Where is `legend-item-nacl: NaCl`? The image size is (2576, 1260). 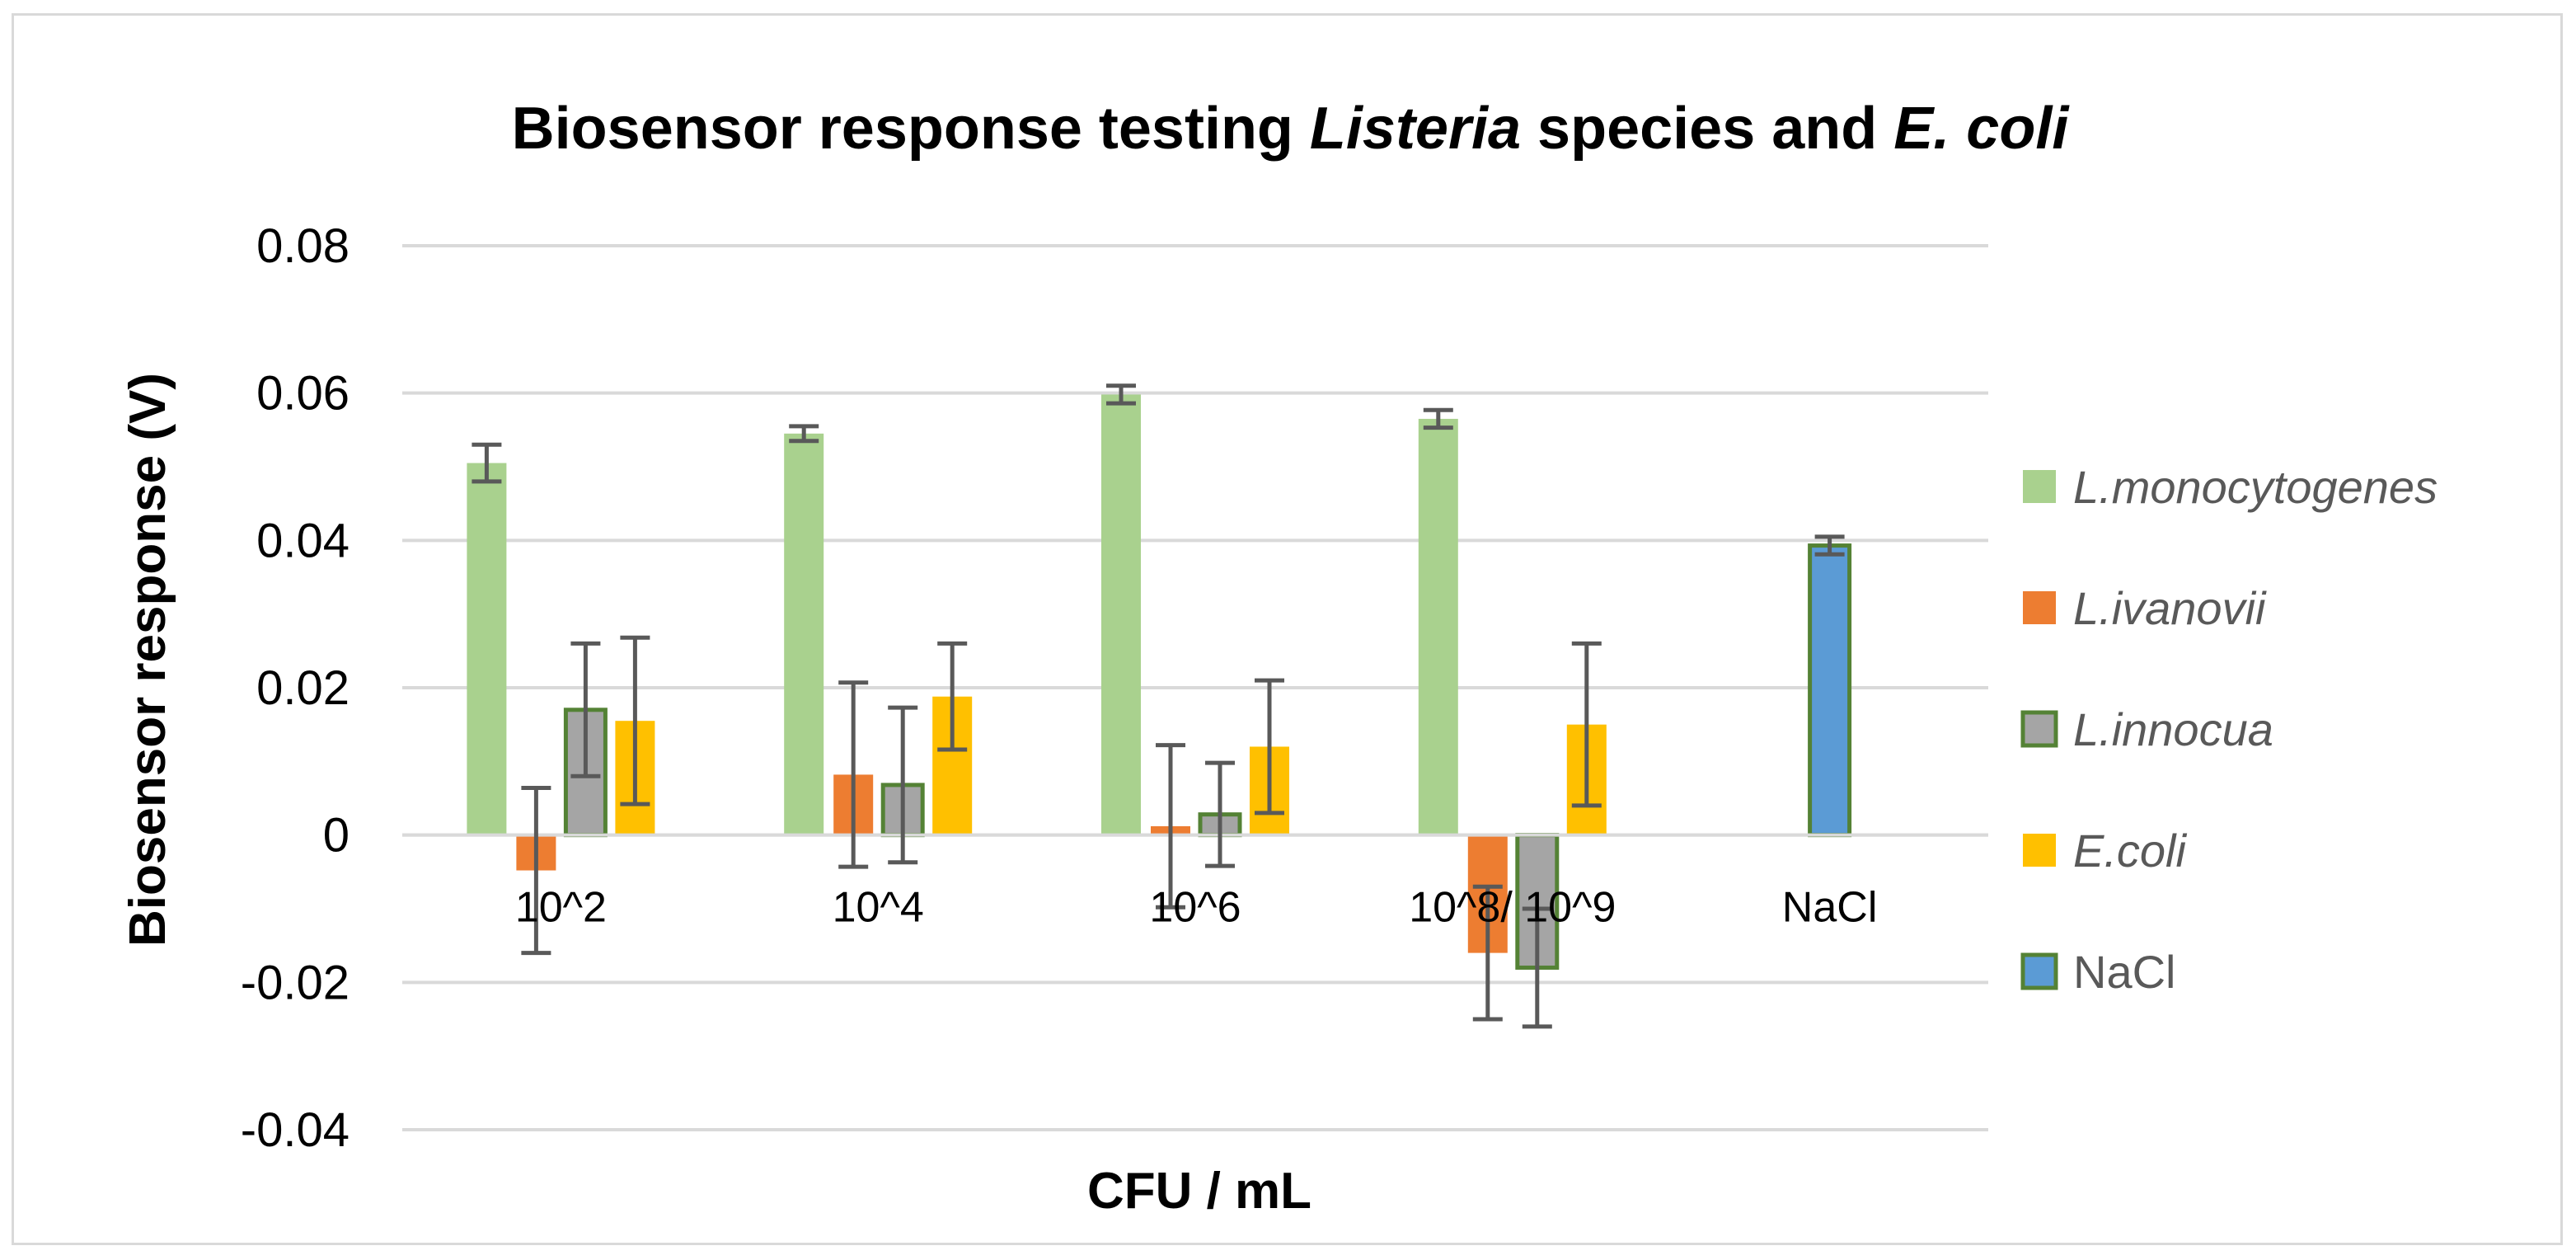 legend-item-nacl: NaCl is located at coordinates (2098, 972).